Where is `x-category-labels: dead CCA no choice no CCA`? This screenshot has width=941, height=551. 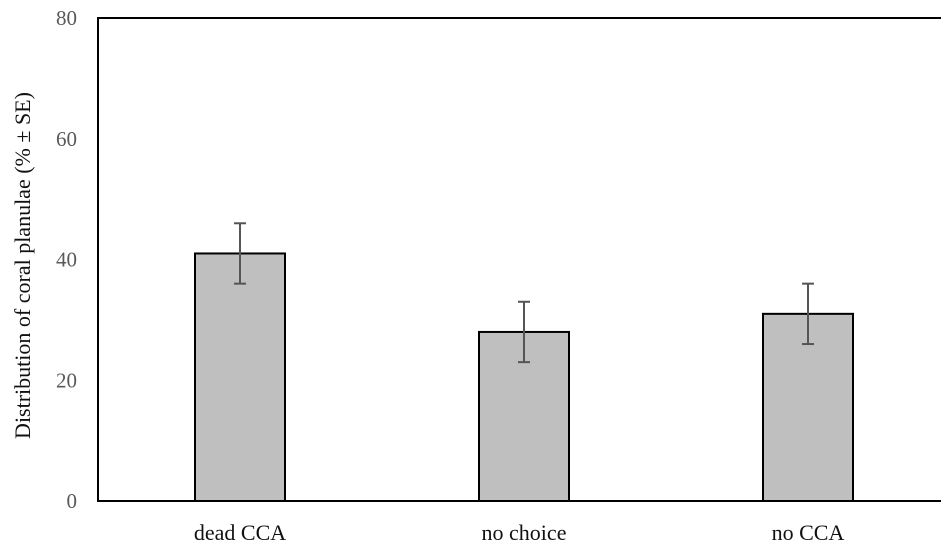 x-category-labels: dead CCA no choice no CCA is located at coordinates (519, 532).